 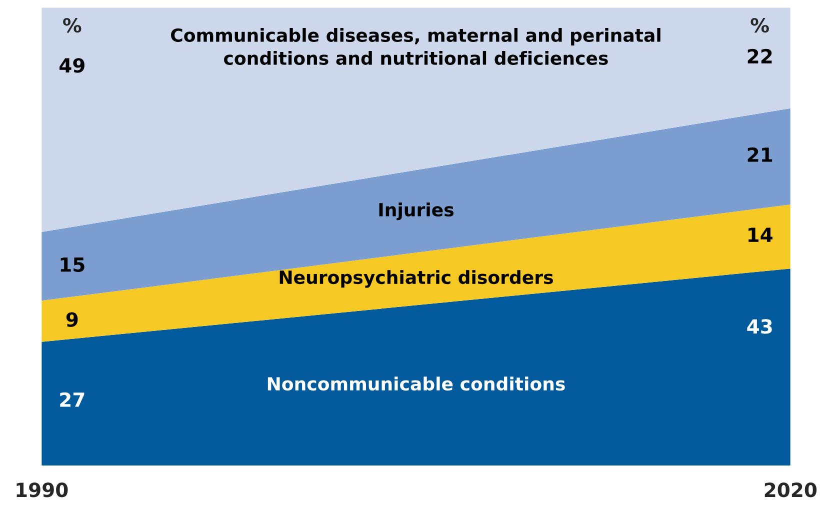 I want to click on data-label: 15, so click(x=72, y=265).